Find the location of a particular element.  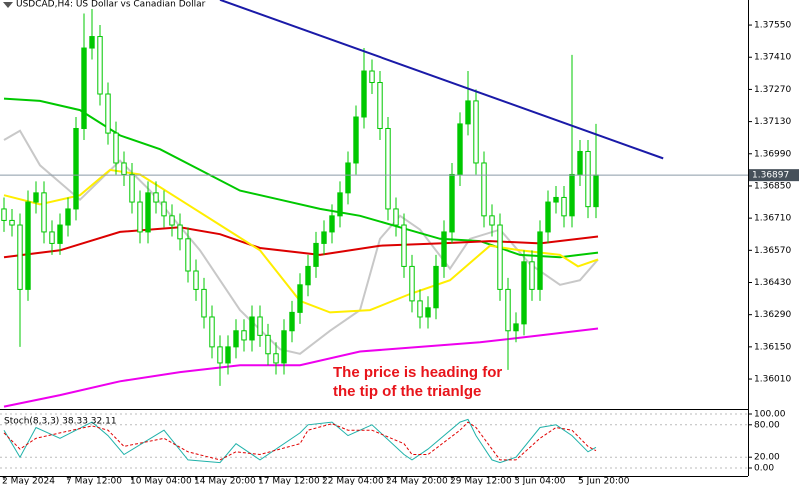

y-tick-label: 0.00 is located at coordinates (764, 469).